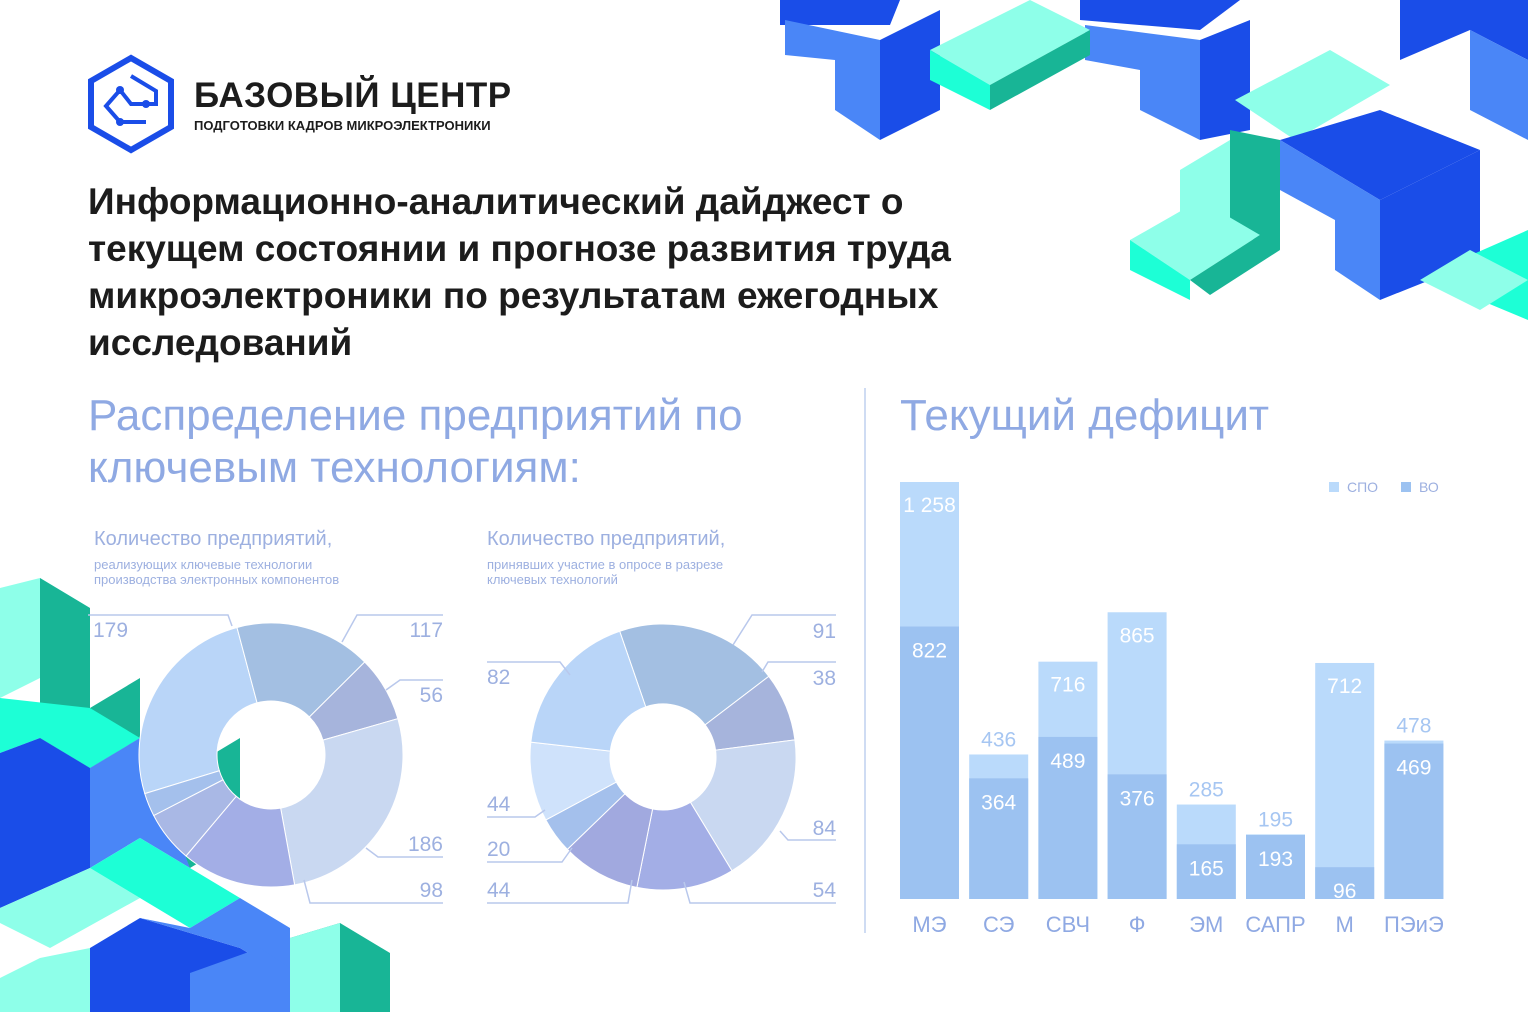 This screenshot has height=1012, width=1528. What do you see at coordinates (1414, 924) in the screenshot?
I see `bar-category-label-7: ПЭиЭ` at bounding box center [1414, 924].